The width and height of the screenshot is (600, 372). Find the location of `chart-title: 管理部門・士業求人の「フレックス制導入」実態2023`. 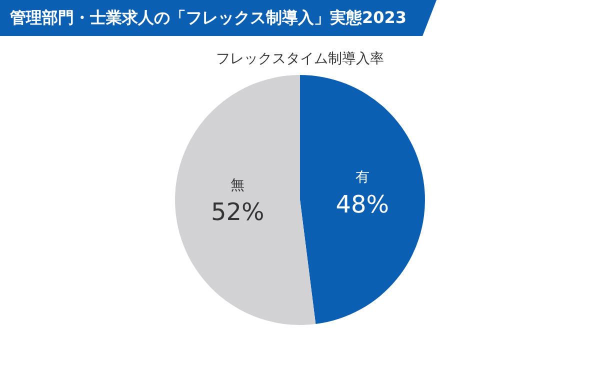

chart-title: 管理部門・士業求人の「フレックス制導入」実態2023 is located at coordinates (218, 18).